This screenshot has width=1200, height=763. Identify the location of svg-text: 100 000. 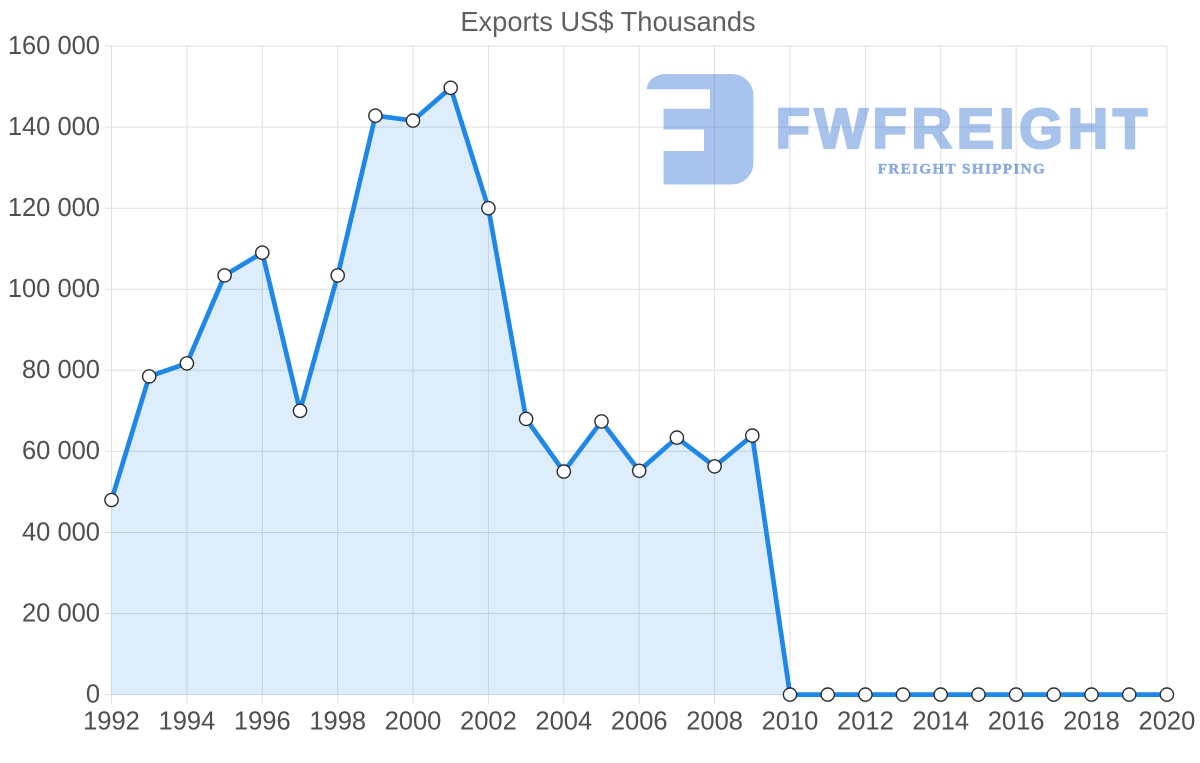
(54, 289).